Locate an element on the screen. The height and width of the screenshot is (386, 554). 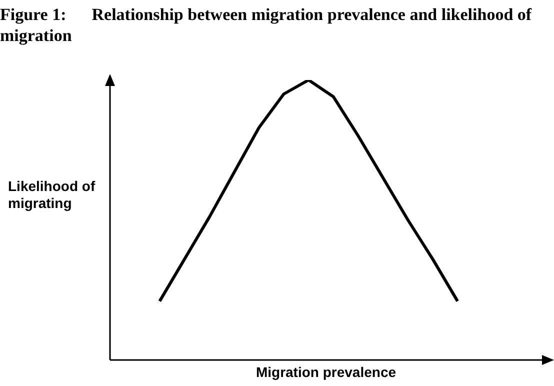
y-axis-title: Likelihood of migrating is located at coordinates (52, 195).